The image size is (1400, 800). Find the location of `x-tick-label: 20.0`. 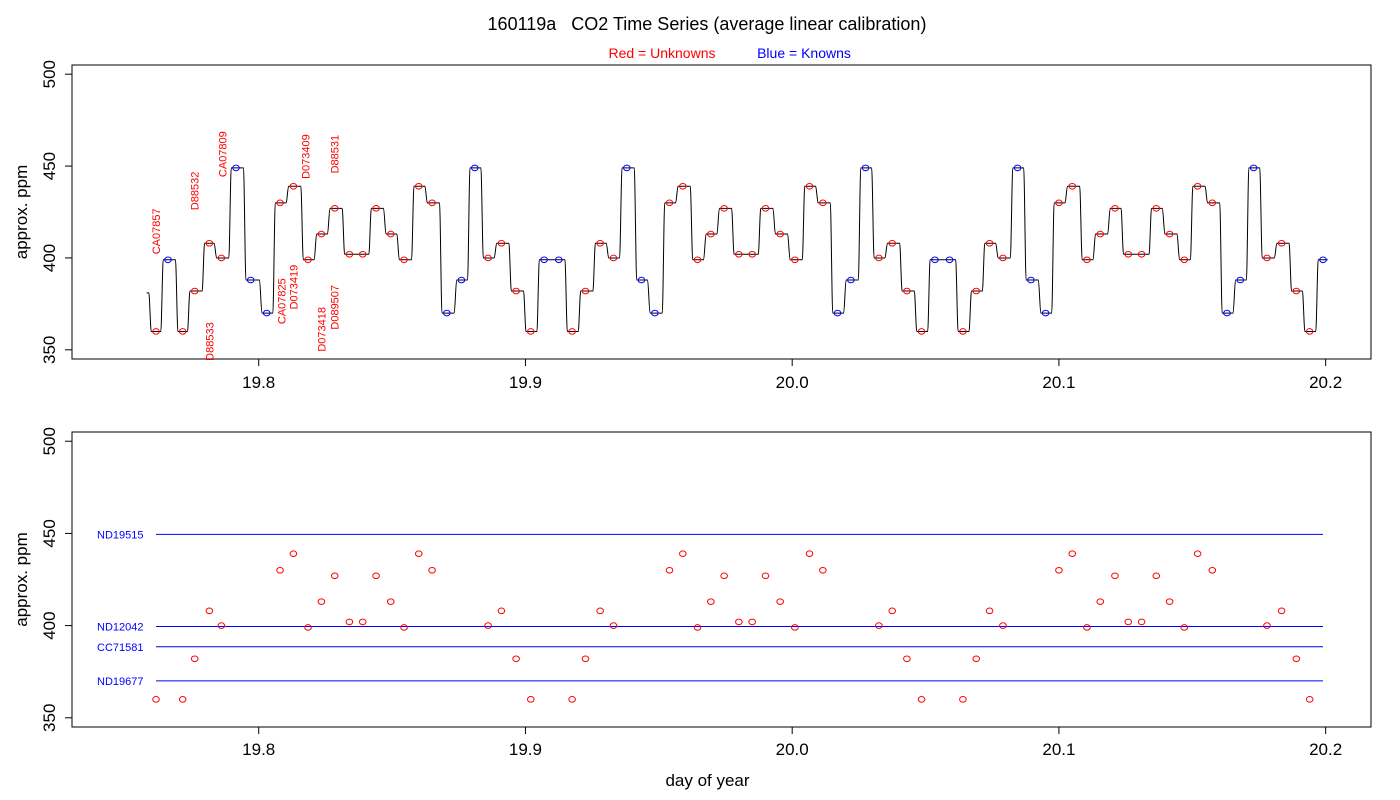

x-tick-label: 20.0 is located at coordinates (792, 749).